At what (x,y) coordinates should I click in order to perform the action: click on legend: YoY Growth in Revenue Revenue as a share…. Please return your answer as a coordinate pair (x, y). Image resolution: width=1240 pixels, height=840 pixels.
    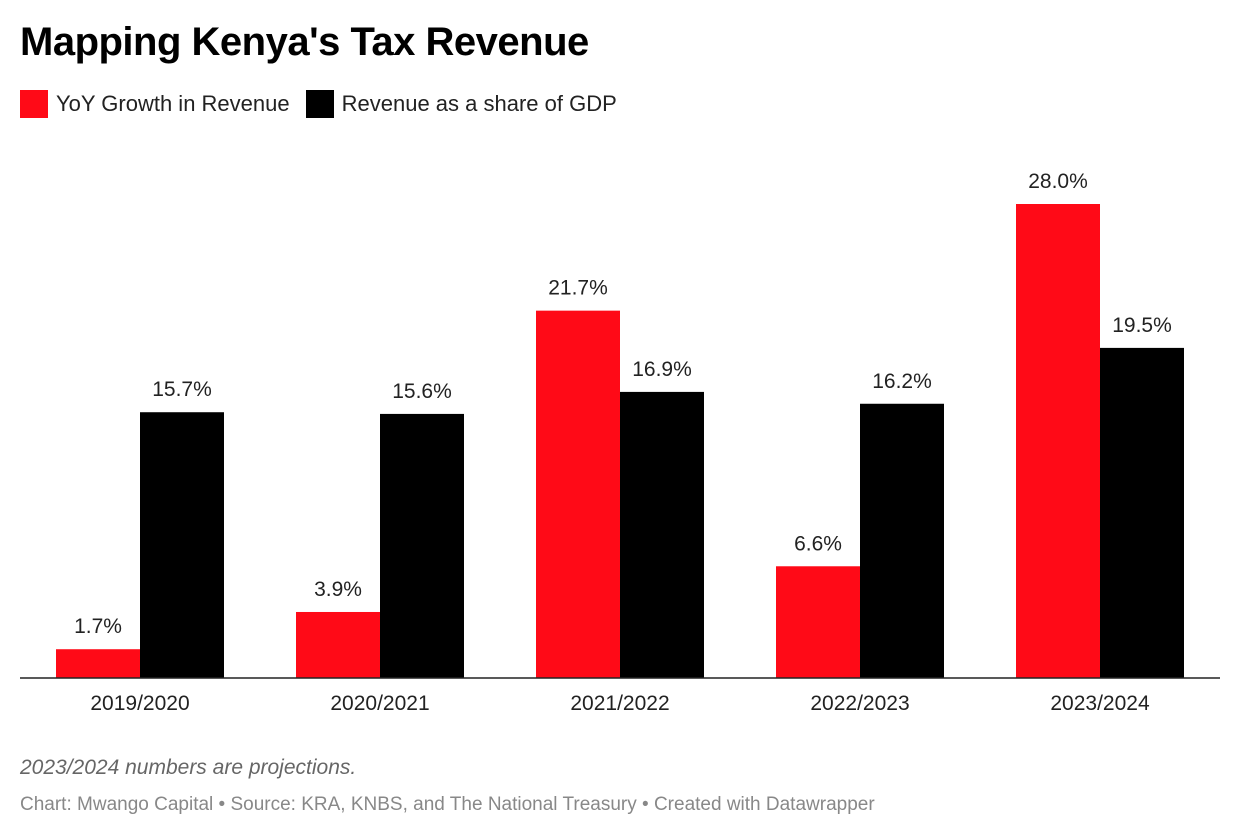
    Looking at the image, I should click on (326, 104).